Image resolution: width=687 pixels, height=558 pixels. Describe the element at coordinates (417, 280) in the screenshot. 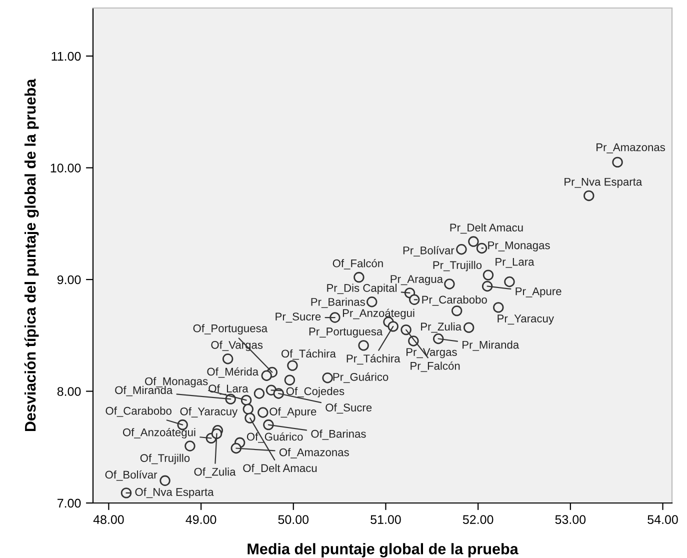

I see `annotation: Pr_Aragua` at that location.